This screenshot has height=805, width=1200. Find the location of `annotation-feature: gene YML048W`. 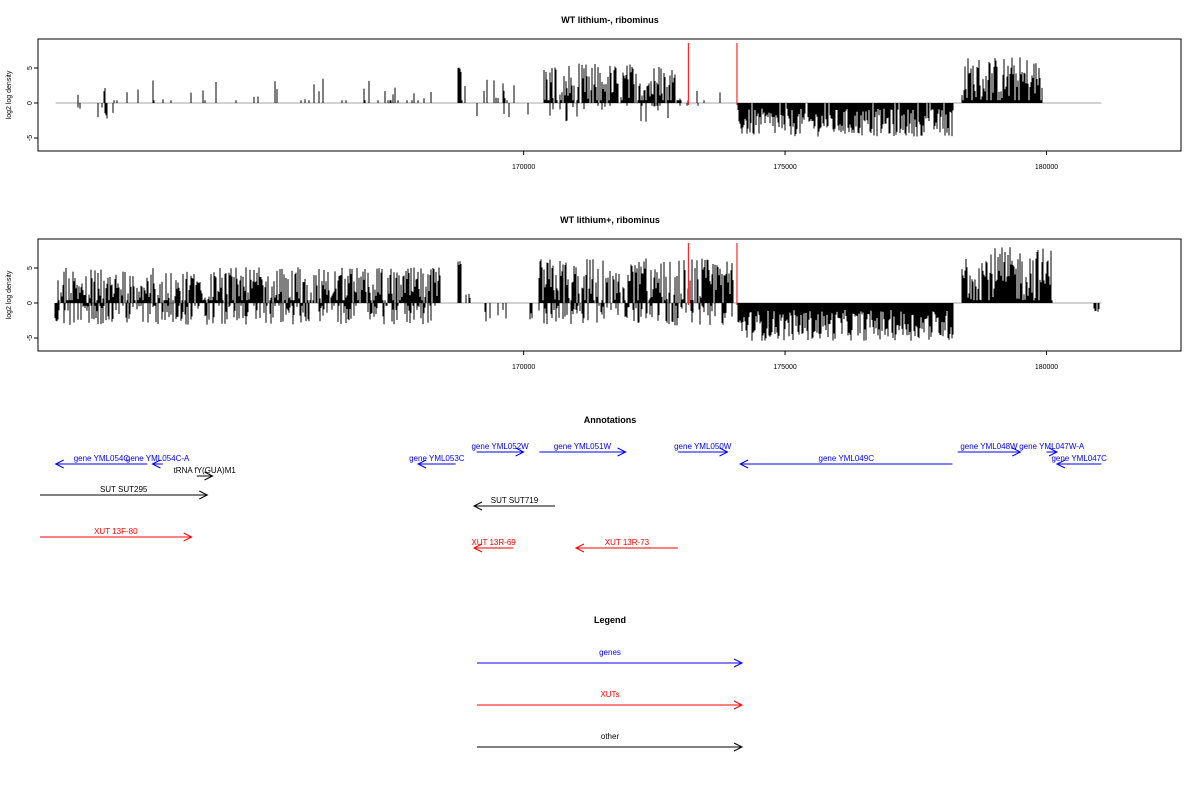

annotation-feature: gene YML048W is located at coordinates (989, 449).